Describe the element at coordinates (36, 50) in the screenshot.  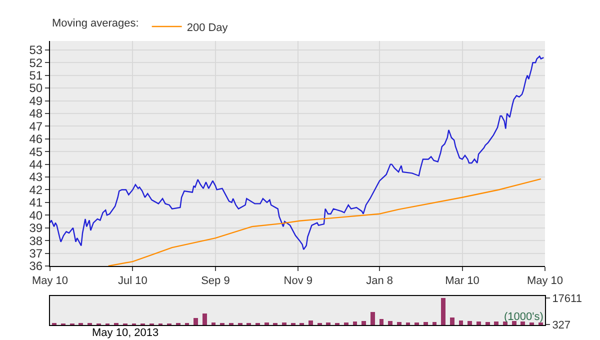
I see `y-tick-label: 53` at that location.